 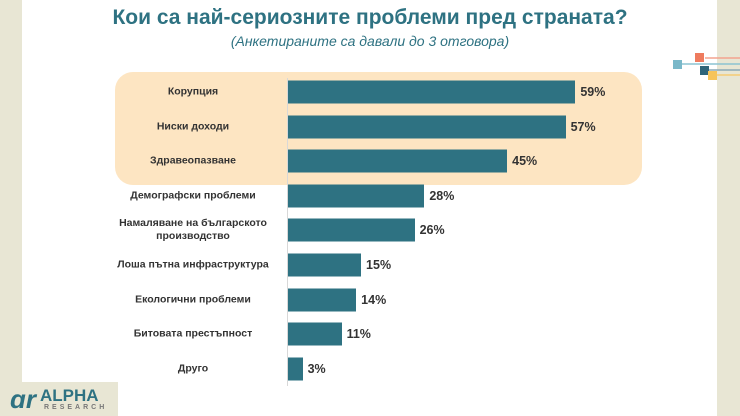 I want to click on data-label: 26%, so click(x=432, y=230).